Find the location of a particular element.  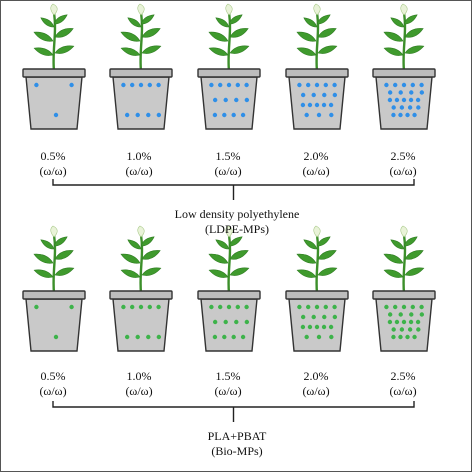

bio-caption: PLA+PBAT (Bio-MPs) is located at coordinates (237, 444).